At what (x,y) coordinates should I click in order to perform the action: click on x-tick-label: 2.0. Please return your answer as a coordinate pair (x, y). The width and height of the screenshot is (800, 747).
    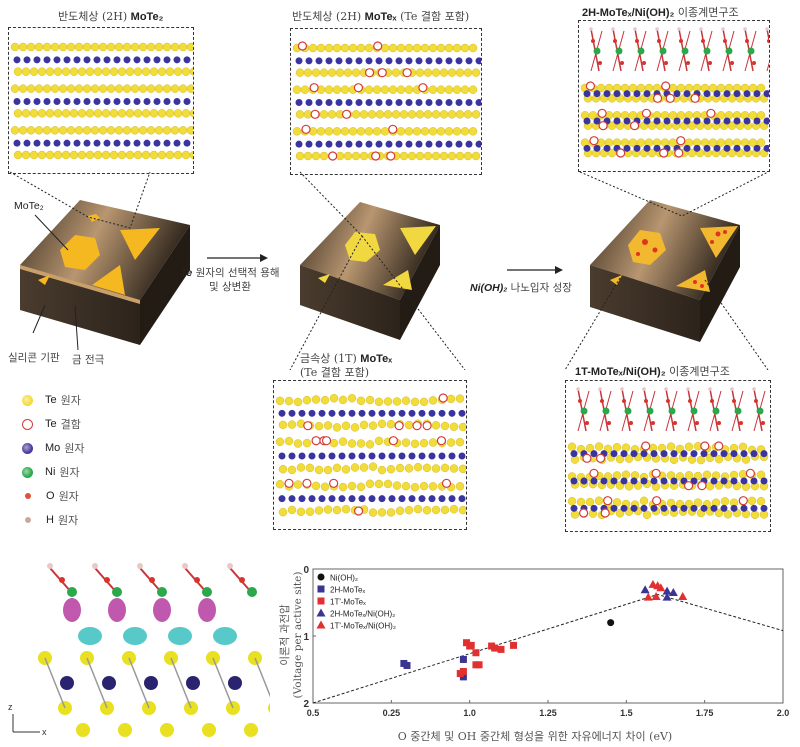
    Looking at the image, I should click on (783, 713).